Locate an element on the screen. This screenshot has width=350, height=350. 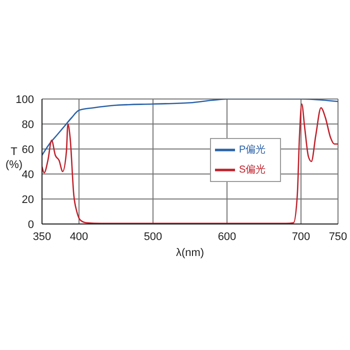
x-tick-label: 350 is located at coordinates (42, 236).